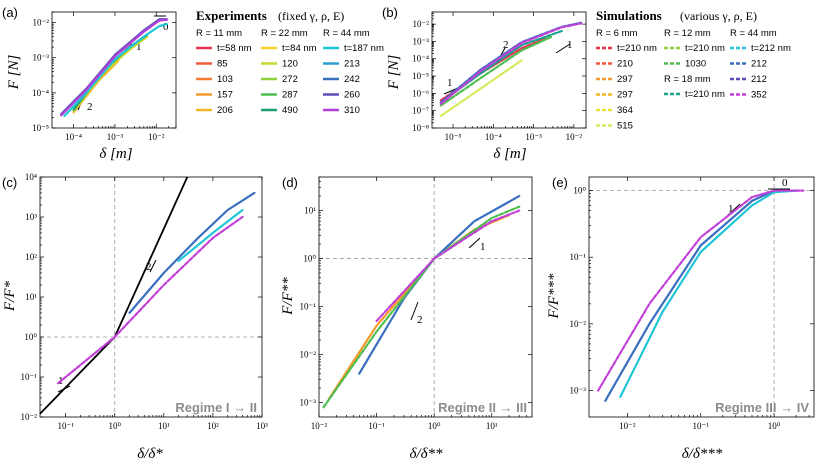 The image size is (830, 471). What do you see at coordinates (31, 177) in the screenshot?
I see `y-tick-label: 10⁴` at bounding box center [31, 177].